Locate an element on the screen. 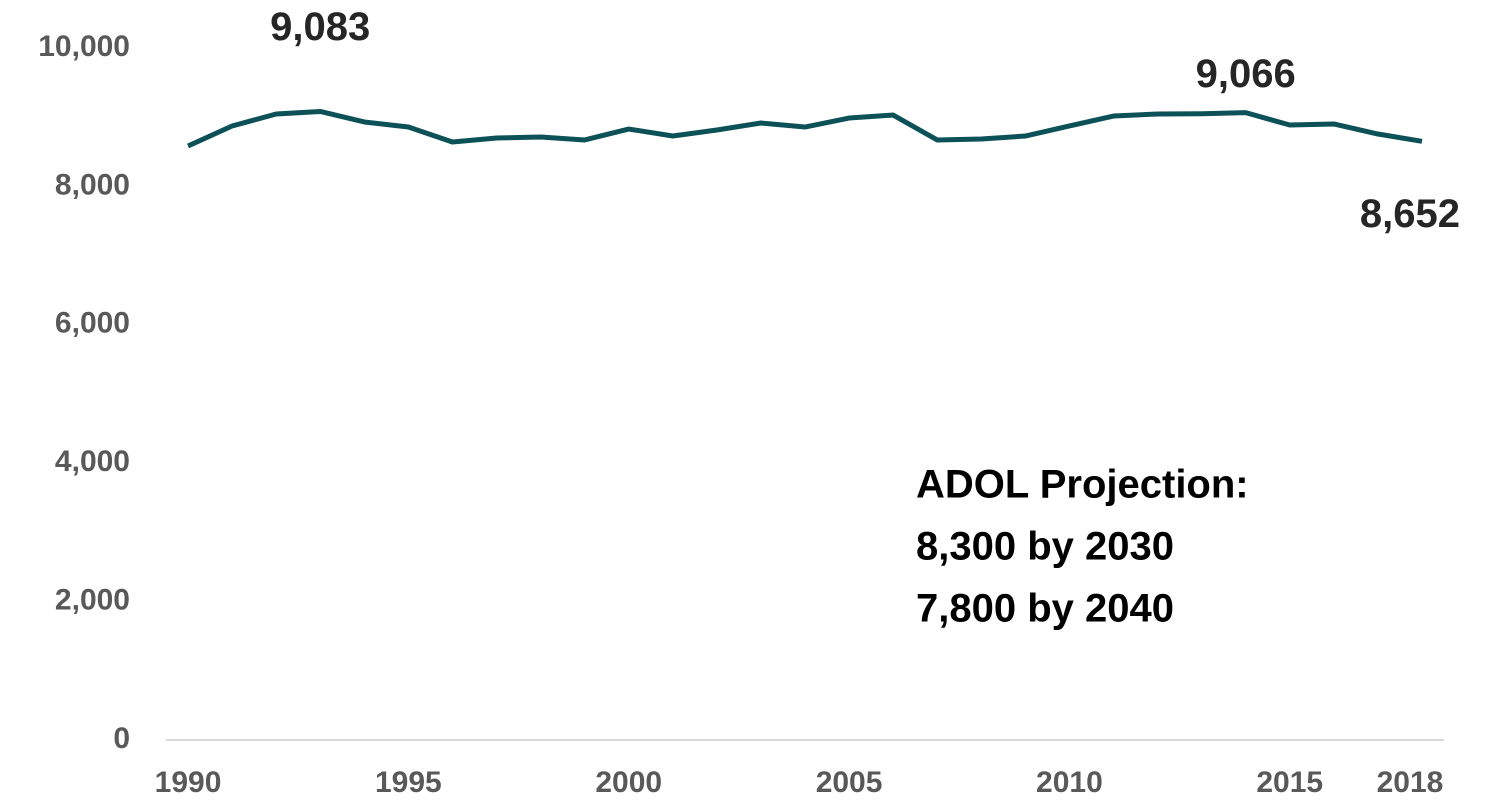  y-tick-label: 2,000 is located at coordinates (92, 600).